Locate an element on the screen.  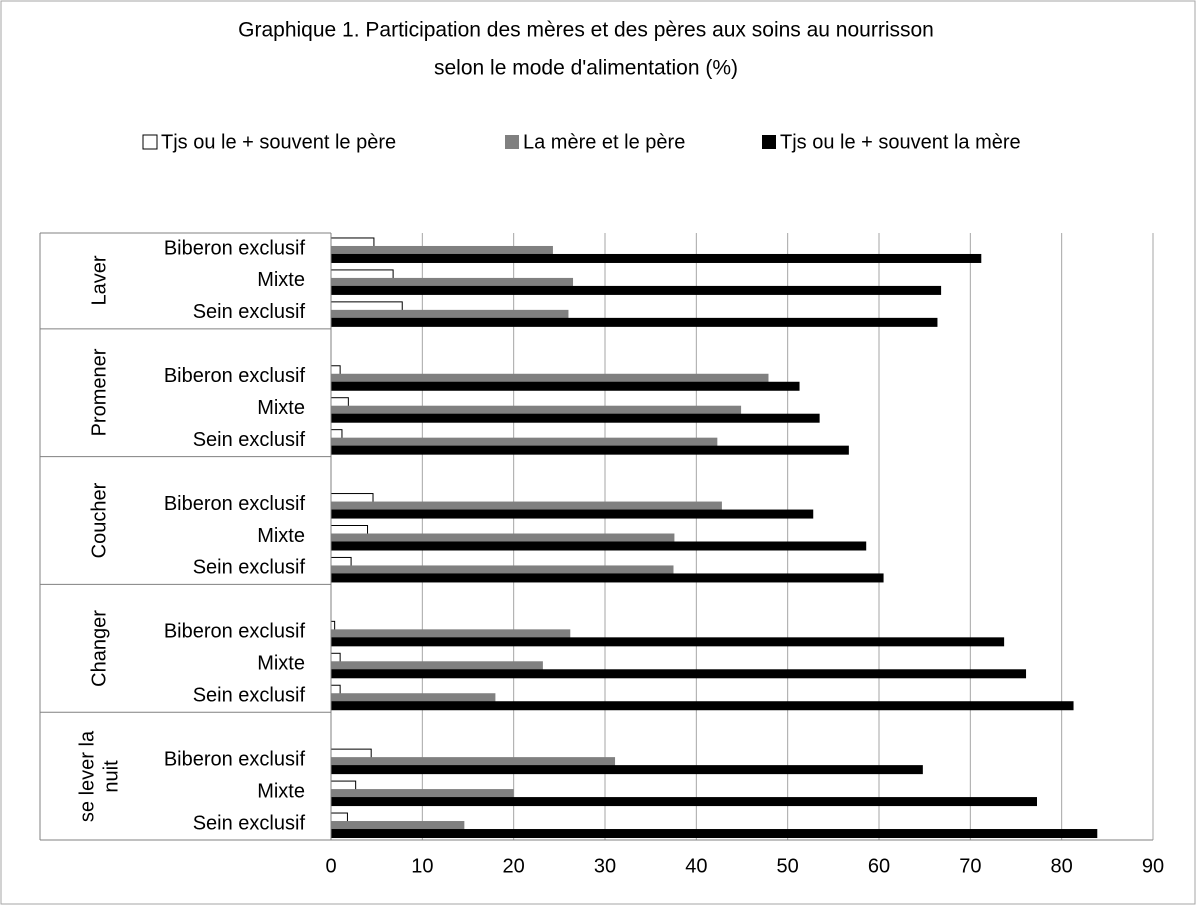
x-tick-label: 0 is located at coordinates (330, 866).